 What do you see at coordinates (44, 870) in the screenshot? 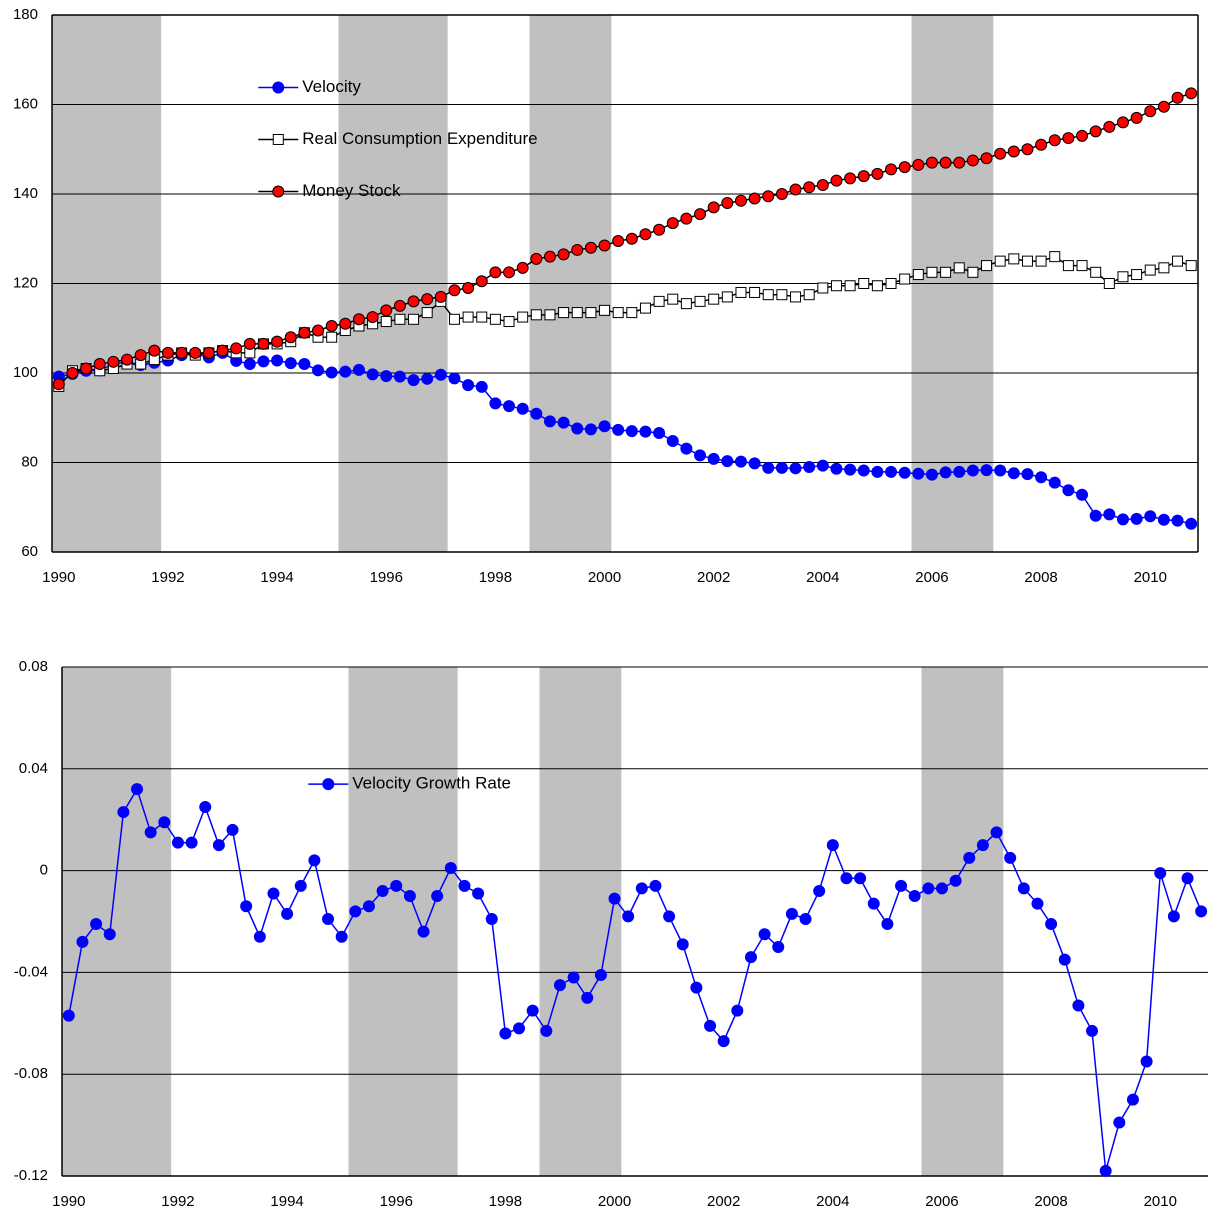
I see `y-tick-label: 0` at bounding box center [44, 870].